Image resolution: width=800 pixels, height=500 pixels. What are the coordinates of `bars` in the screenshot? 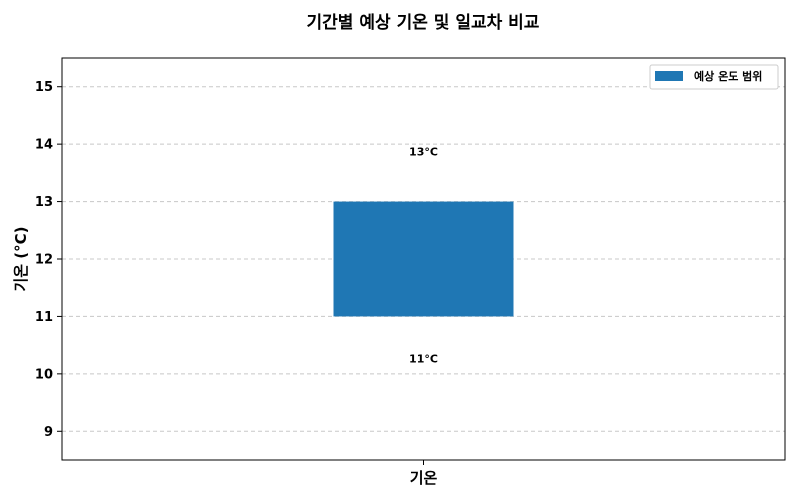 It's located at (423, 259).